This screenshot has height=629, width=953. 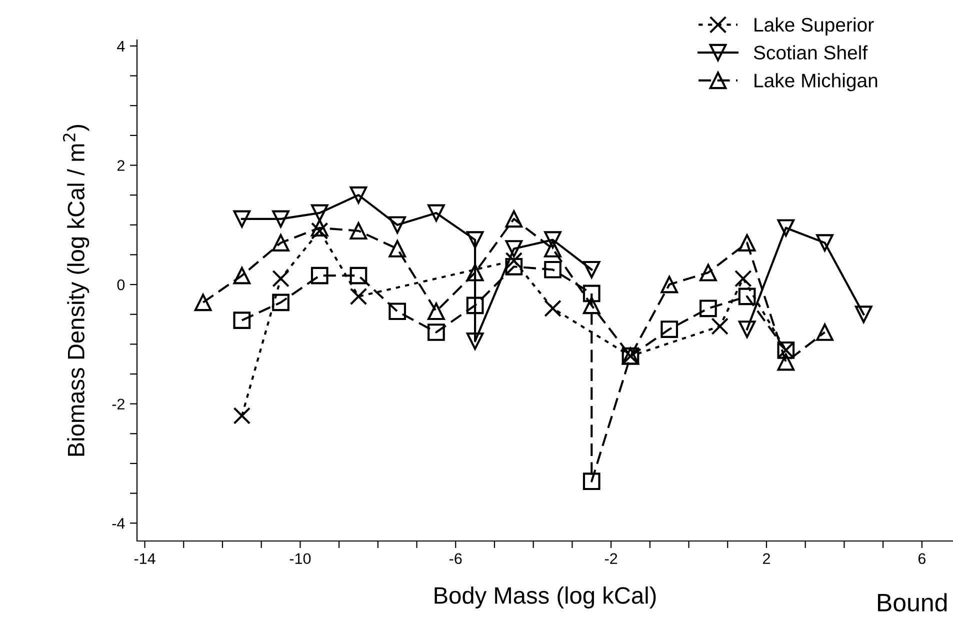 What do you see at coordinates (456, 558) in the screenshot?
I see `x-tick-label: -6` at bounding box center [456, 558].